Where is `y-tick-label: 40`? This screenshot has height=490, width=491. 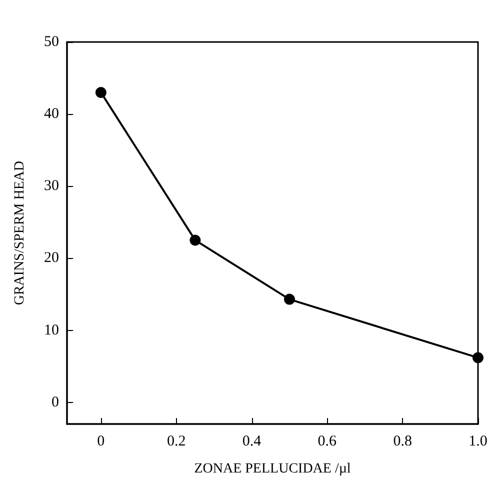
y-tick-label: 40 is located at coordinates (51, 114).